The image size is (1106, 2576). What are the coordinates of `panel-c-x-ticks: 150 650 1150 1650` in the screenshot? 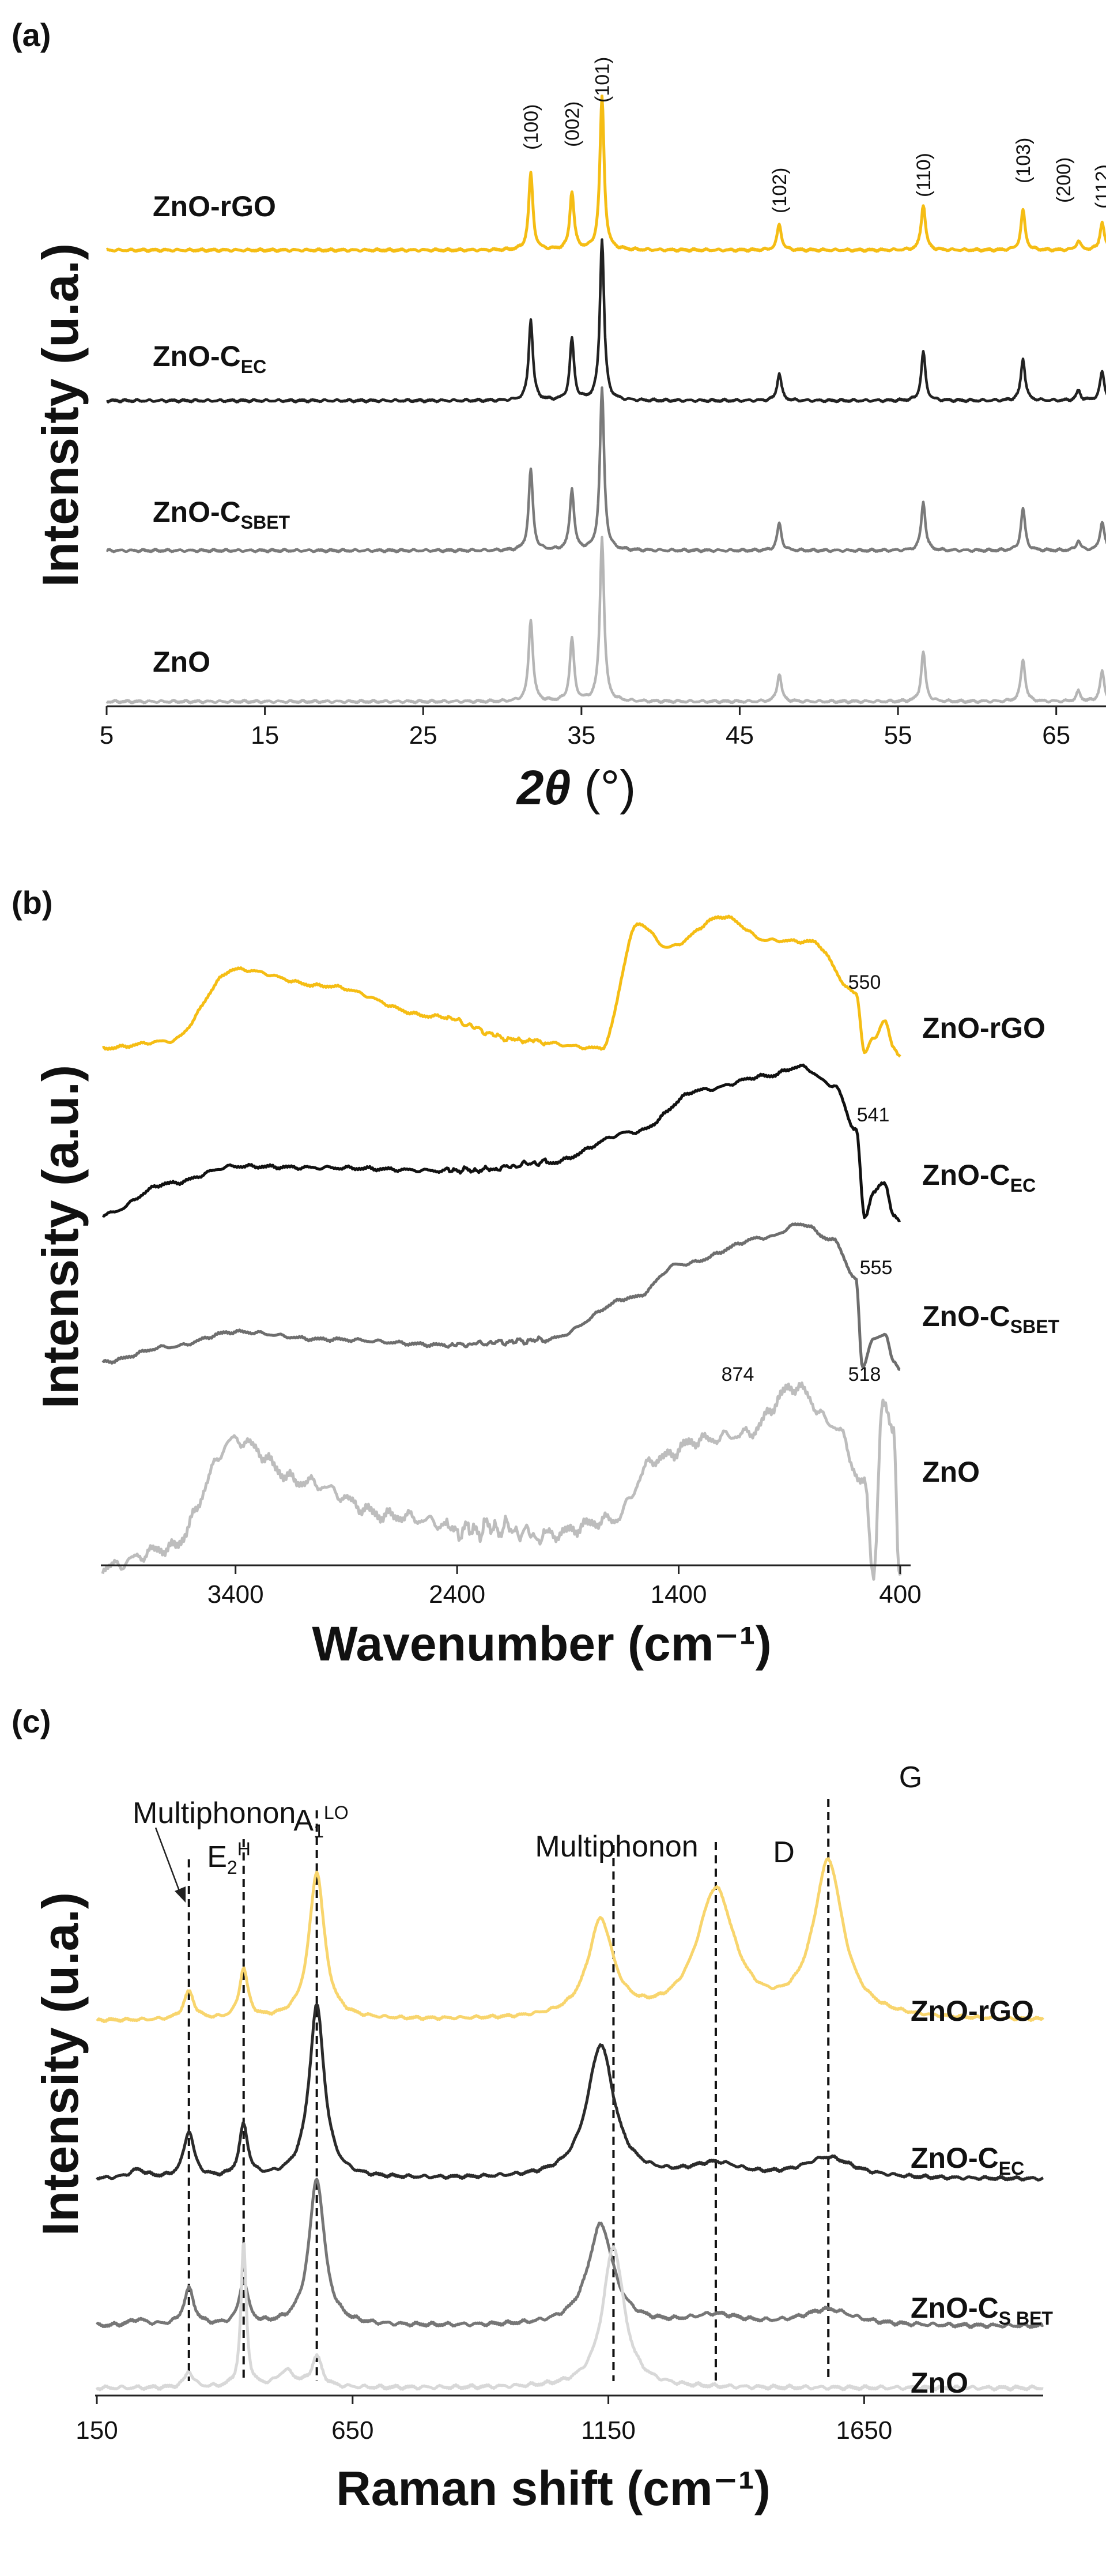 It's located at (484, 2420).